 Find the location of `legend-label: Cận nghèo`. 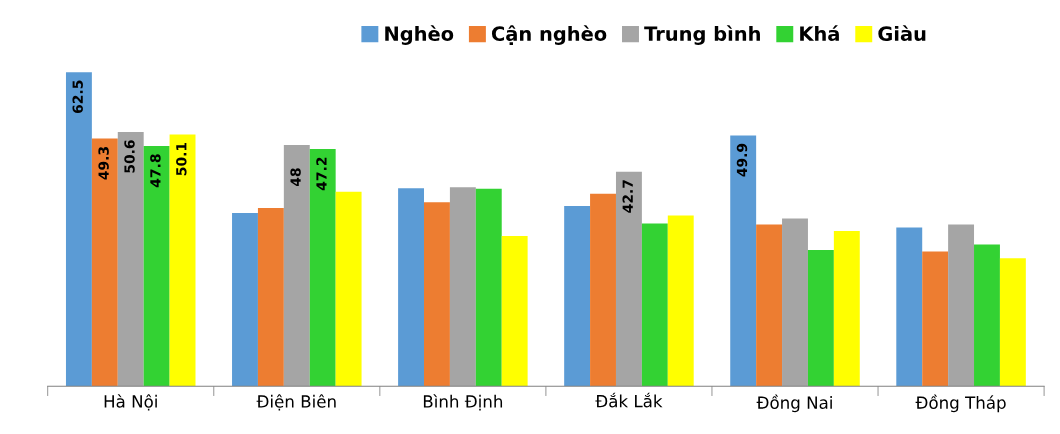

legend-label: Cận nghèo is located at coordinates (549, 35).